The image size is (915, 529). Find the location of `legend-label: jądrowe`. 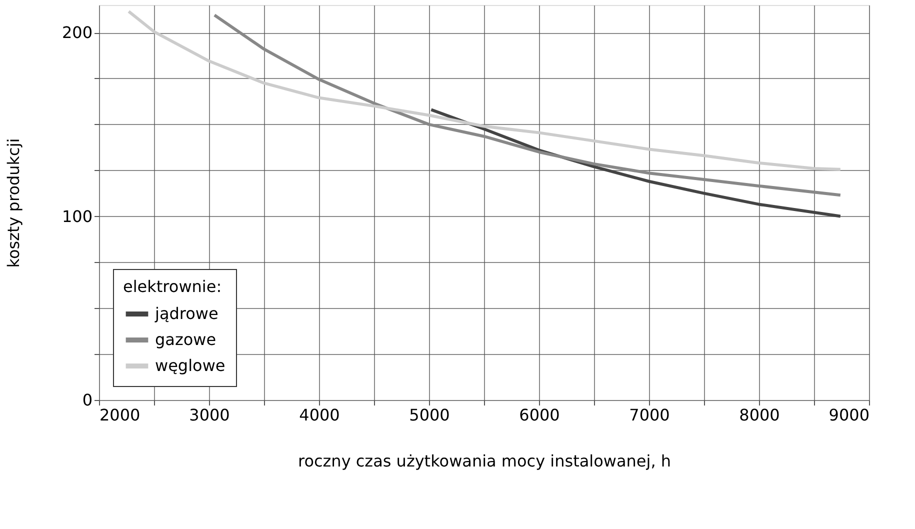

legend-label: jądrowe is located at coordinates (186, 313).